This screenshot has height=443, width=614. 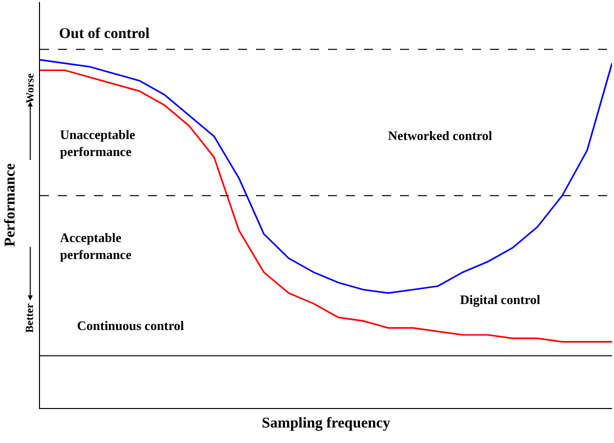 I want to click on text: Out of control, so click(x=104, y=34).